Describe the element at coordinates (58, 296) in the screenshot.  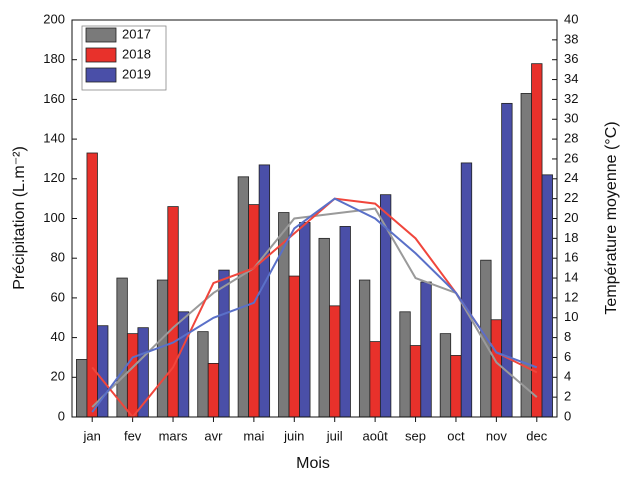
I see `y-tick-label: 60` at that location.